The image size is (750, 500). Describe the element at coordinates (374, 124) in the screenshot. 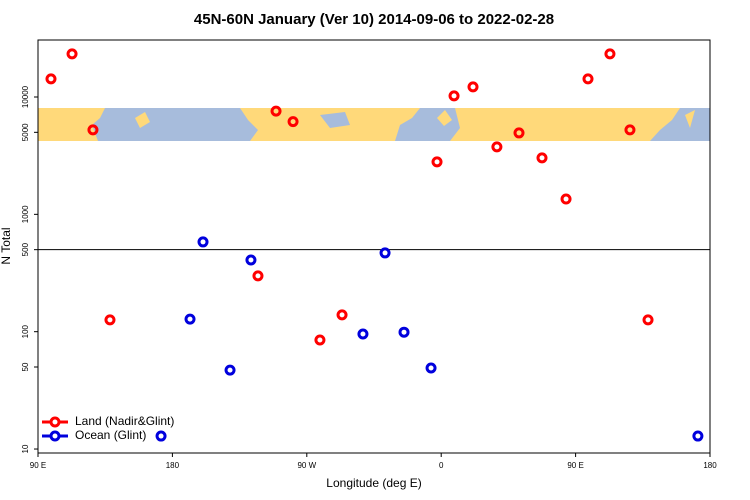

I see `map-band` at that location.